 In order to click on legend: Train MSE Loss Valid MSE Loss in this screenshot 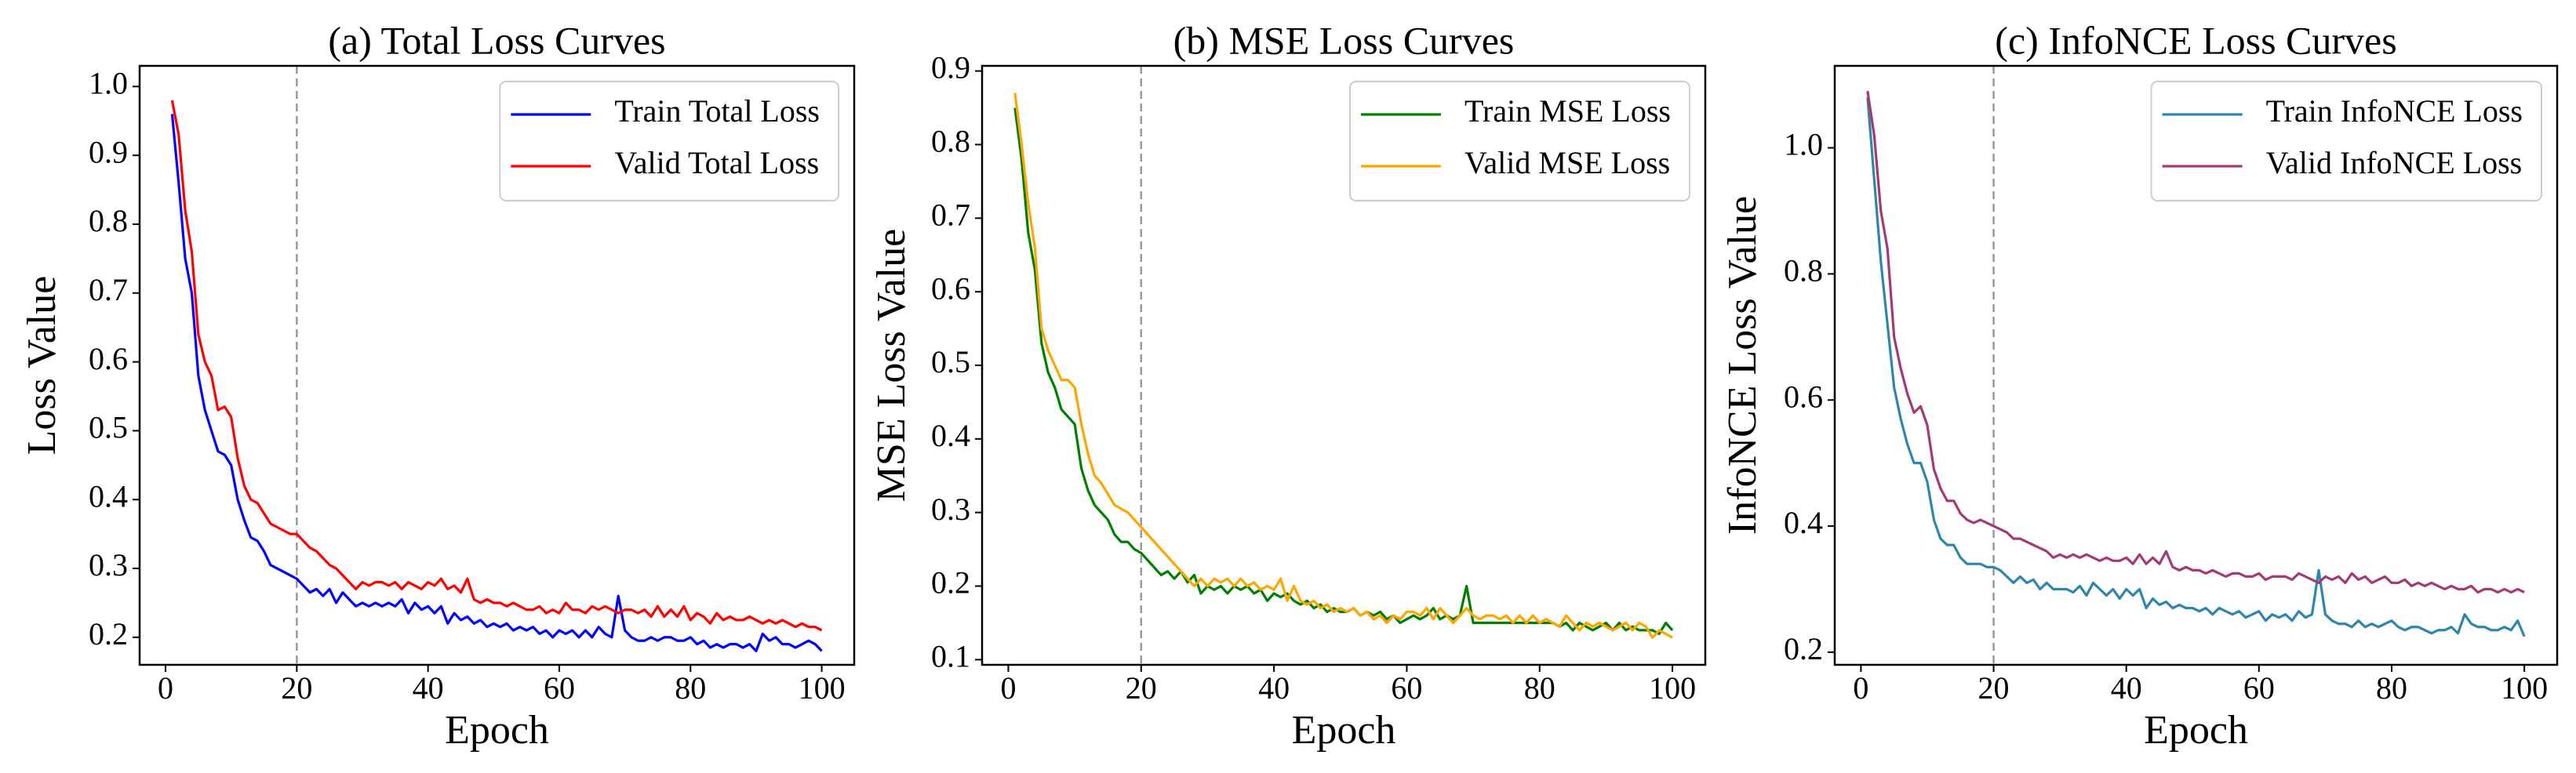, I will do `click(1519, 141)`.